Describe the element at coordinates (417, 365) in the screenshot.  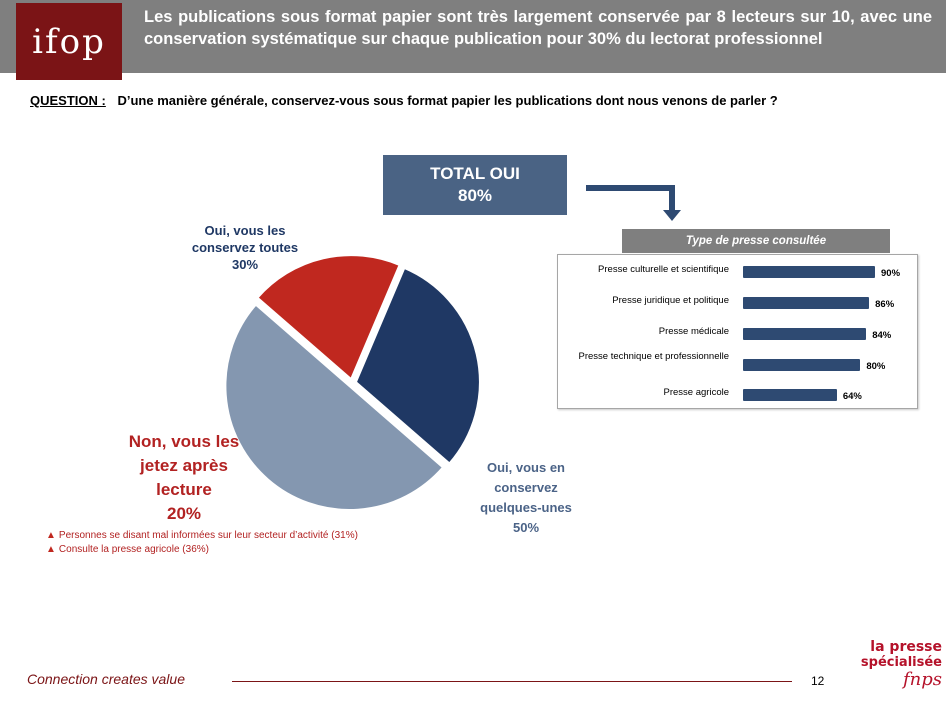
I see `pie-slice-conservez-toutes` at that location.